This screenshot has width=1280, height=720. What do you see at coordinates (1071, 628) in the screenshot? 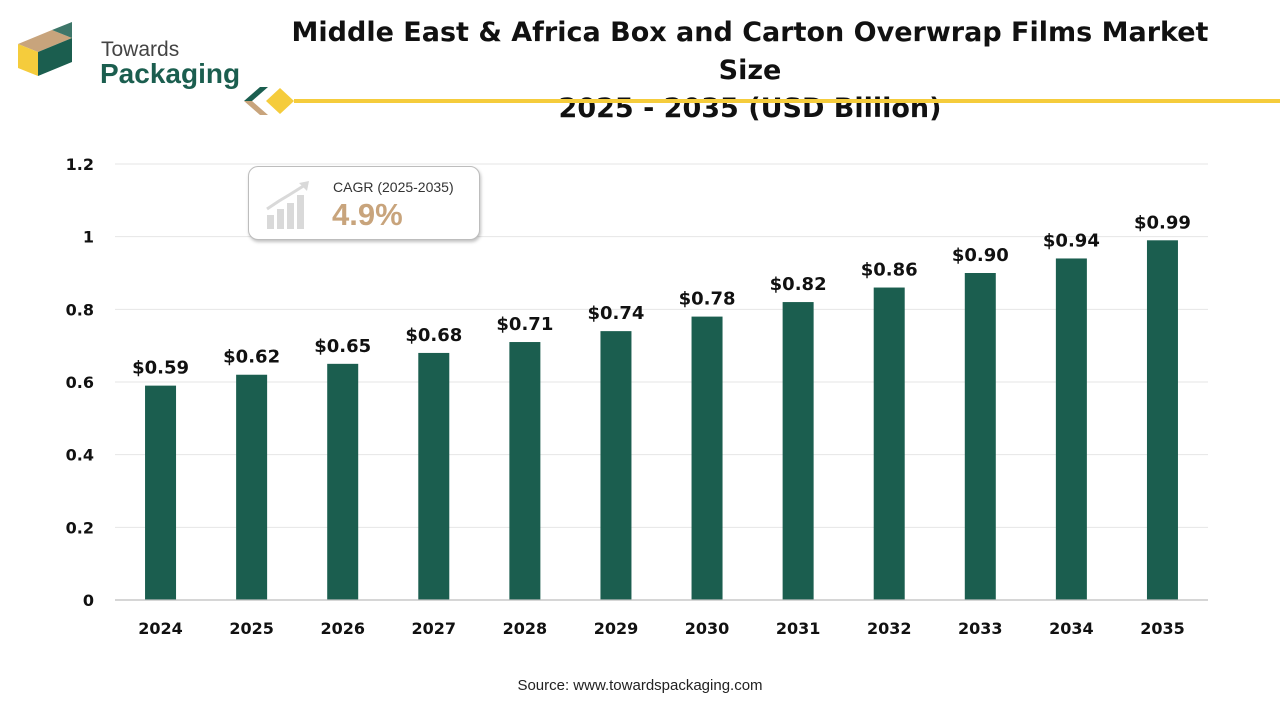
I see `x-tick-label-2034: 2034` at bounding box center [1071, 628].